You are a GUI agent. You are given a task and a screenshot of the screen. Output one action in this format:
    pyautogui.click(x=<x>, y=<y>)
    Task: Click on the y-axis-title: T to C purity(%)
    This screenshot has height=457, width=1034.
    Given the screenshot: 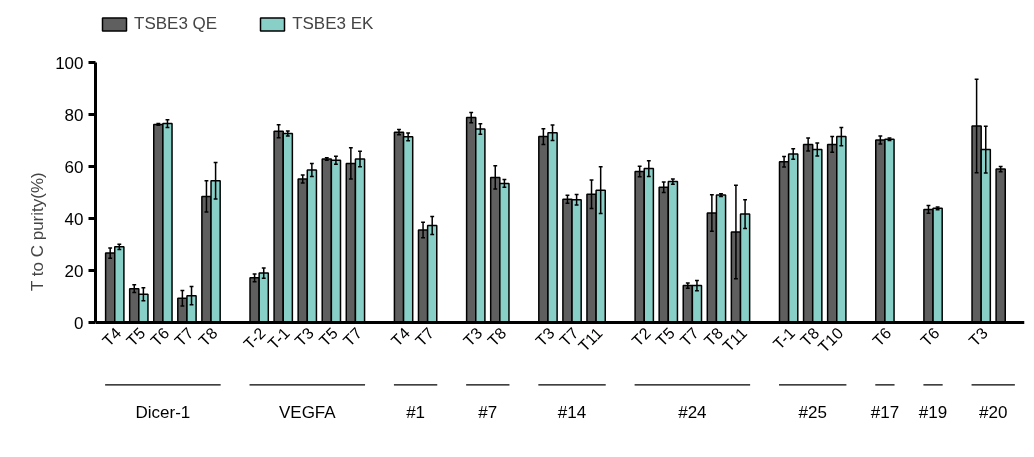 What is the action you would take?
    pyautogui.click(x=38, y=232)
    